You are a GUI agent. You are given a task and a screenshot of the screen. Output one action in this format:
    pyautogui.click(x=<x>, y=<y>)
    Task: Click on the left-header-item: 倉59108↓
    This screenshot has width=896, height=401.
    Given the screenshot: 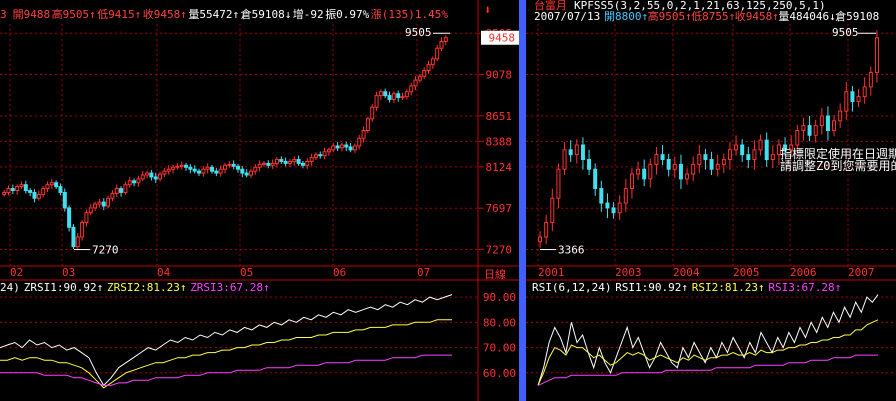 What is the action you would take?
    pyautogui.click(x=266, y=14)
    